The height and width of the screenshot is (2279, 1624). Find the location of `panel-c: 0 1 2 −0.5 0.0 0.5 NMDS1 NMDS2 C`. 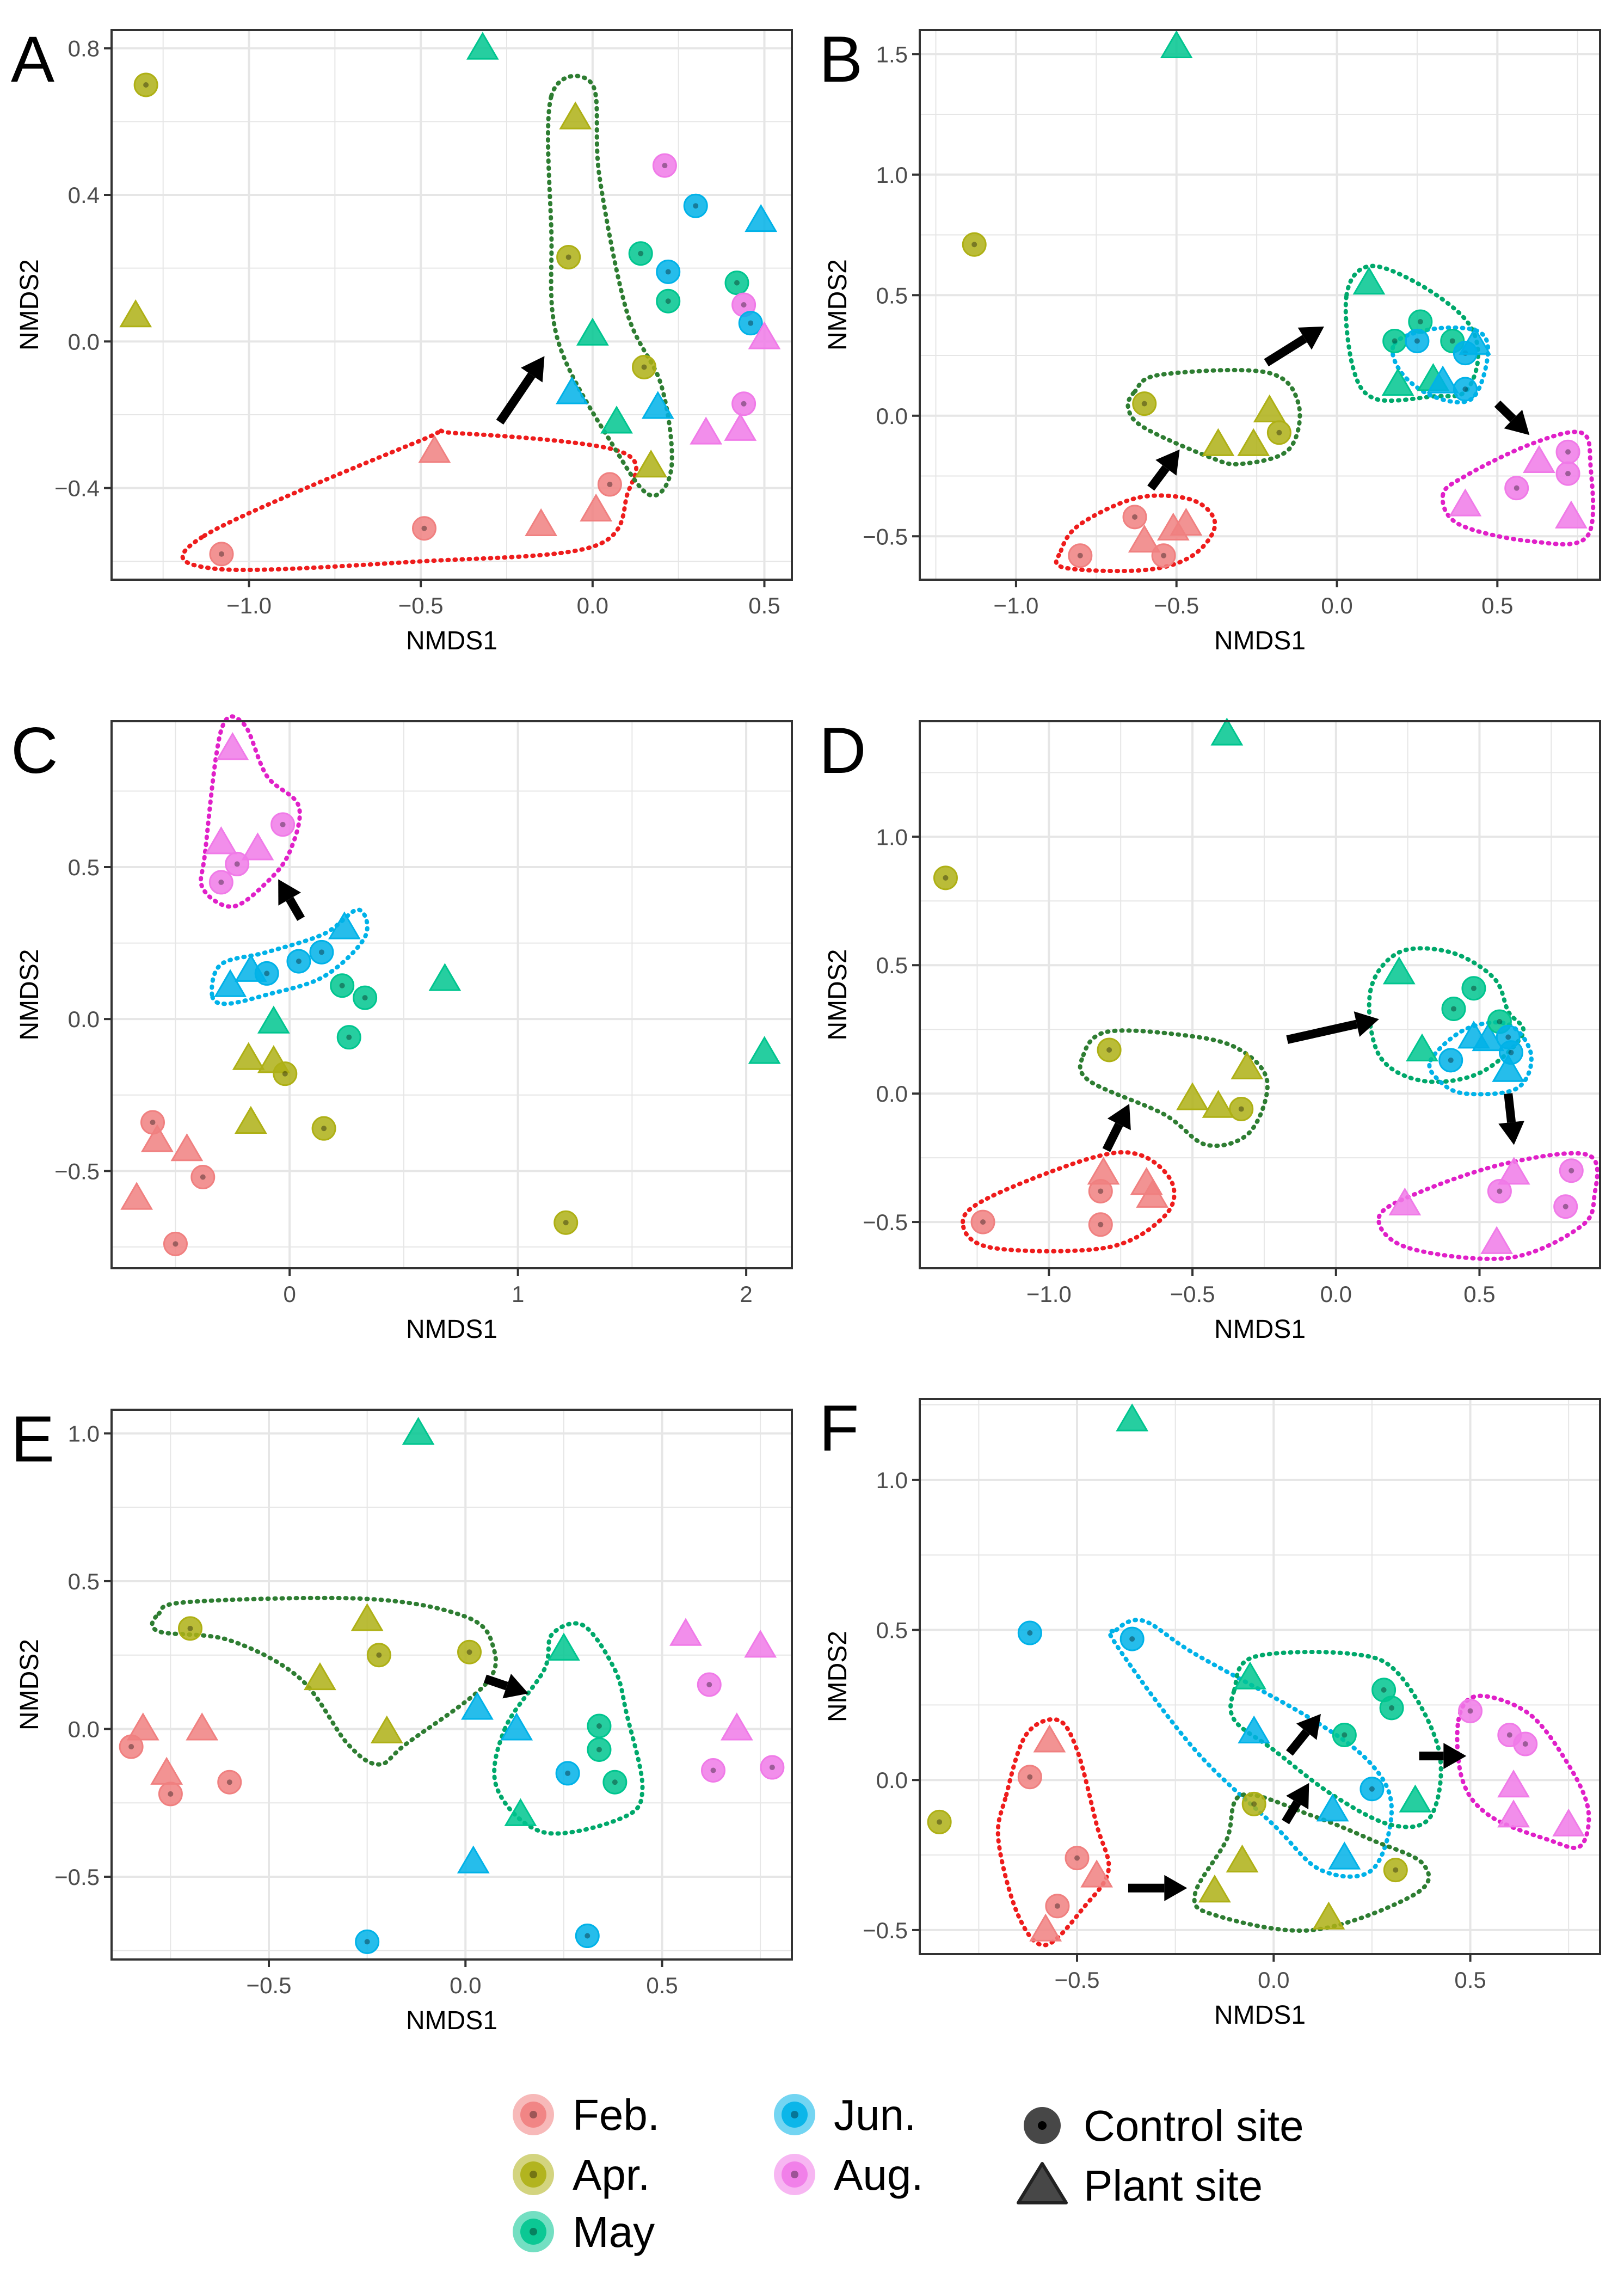

panel-c: 0 1 2 −0.5 0.0 0.5 NMDS1 NMDS2 C is located at coordinates (402, 1029).